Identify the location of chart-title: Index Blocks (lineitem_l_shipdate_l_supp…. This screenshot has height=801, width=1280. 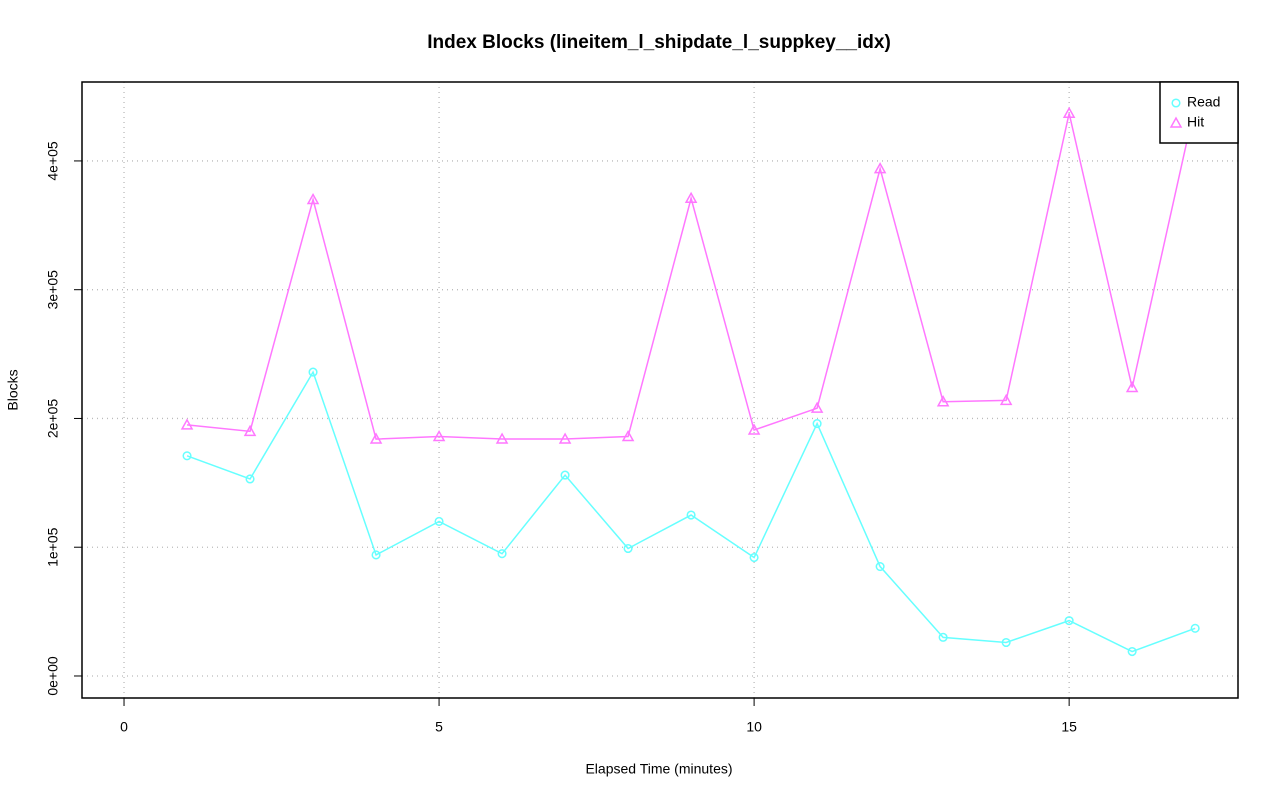
(659, 42).